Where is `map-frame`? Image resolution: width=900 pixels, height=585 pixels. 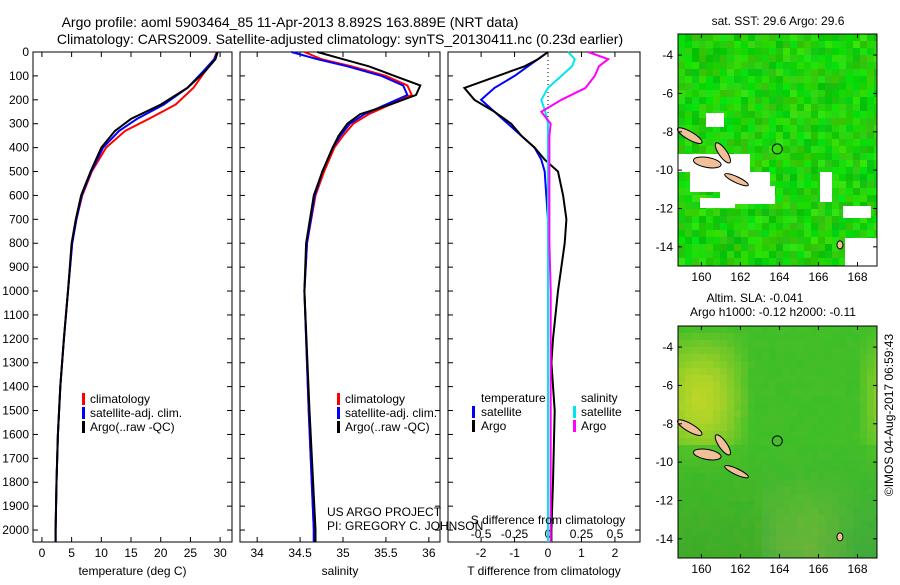
map-frame is located at coordinates (777, 150).